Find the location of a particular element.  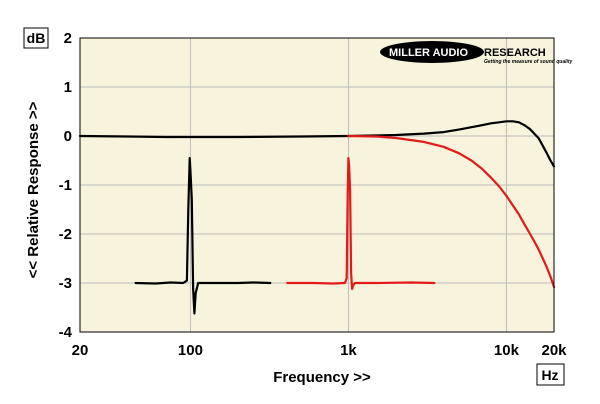

y-axis-title: << Relative Response >> is located at coordinates (33, 189).